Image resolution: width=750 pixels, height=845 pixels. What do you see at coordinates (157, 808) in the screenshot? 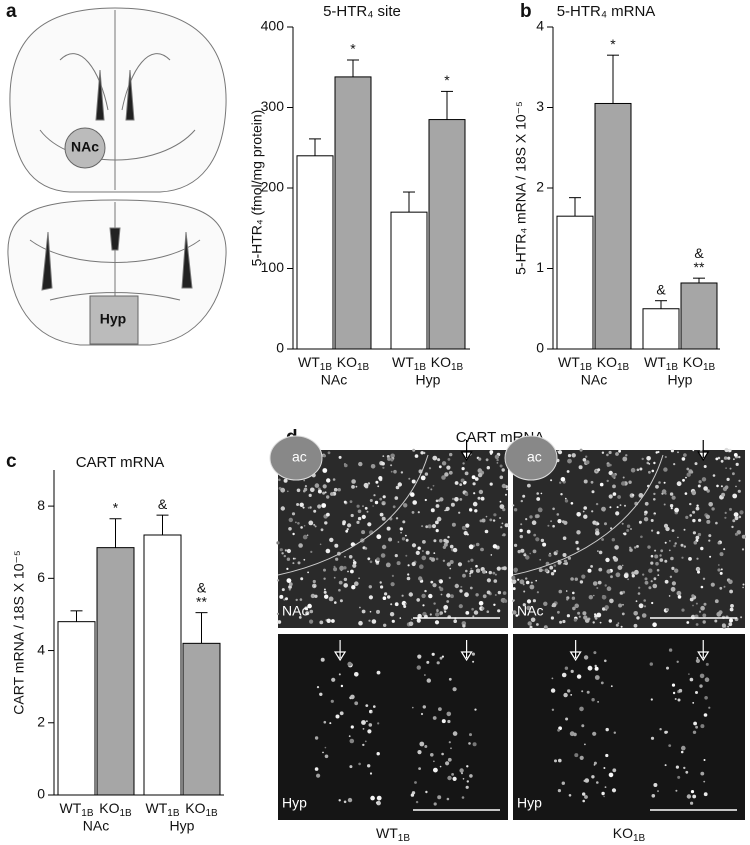
I see `x-tick-label-main: WT` at bounding box center [157, 808].